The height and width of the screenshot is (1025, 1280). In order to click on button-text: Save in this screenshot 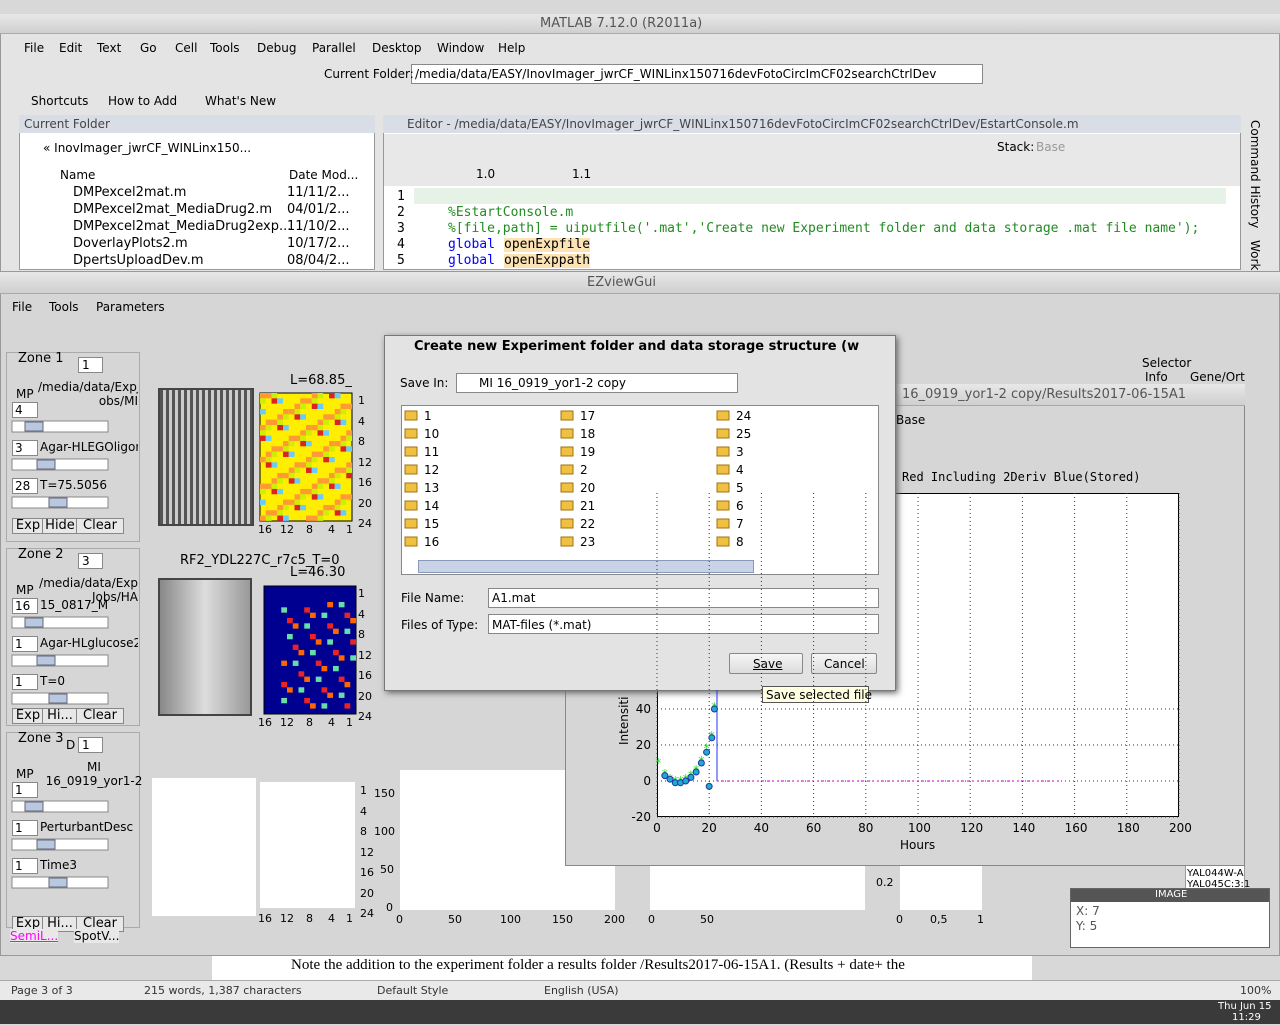, I will do `click(768, 664)`.